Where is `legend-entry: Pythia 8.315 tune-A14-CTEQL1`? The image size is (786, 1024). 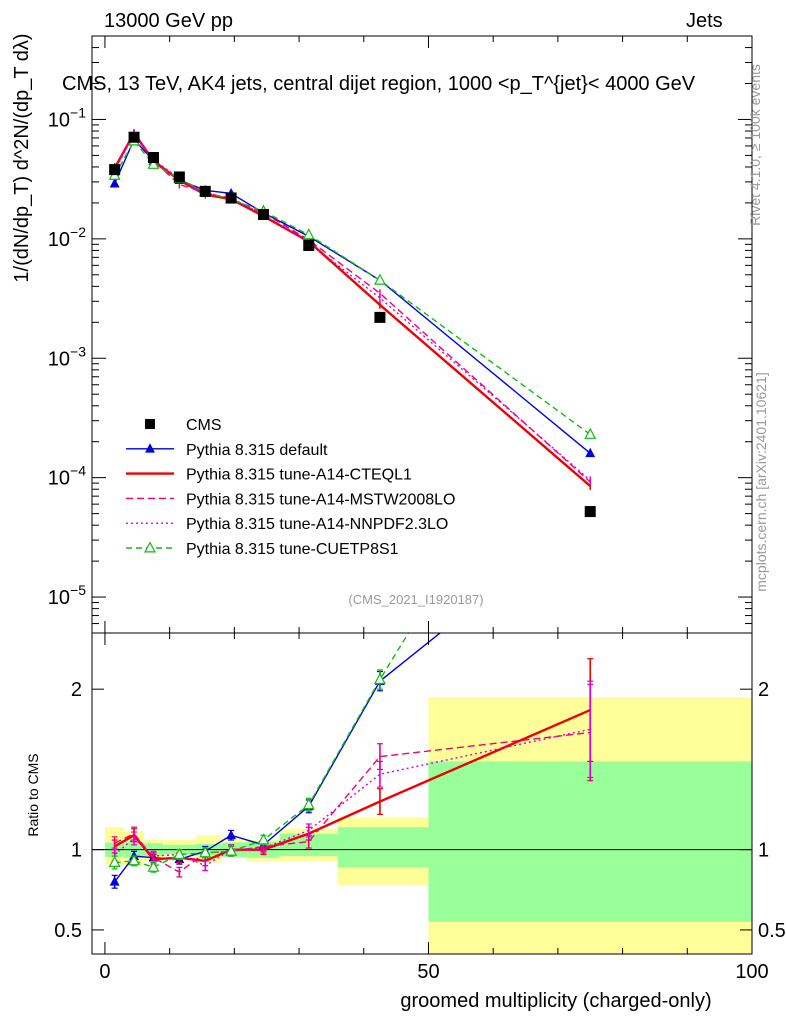 legend-entry: Pythia 8.315 tune-A14-CTEQL1 is located at coordinates (269, 475).